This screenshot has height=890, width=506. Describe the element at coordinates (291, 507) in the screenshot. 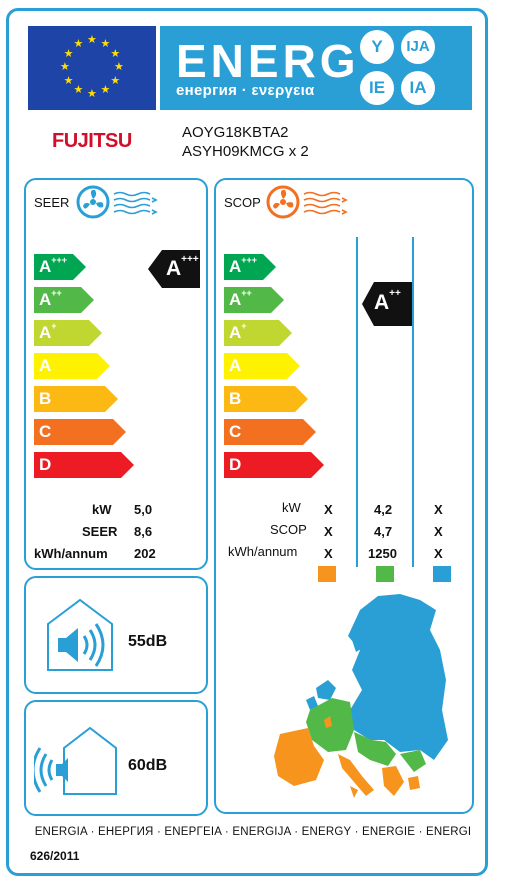

I see `scop-row-label-kw: kW` at that location.